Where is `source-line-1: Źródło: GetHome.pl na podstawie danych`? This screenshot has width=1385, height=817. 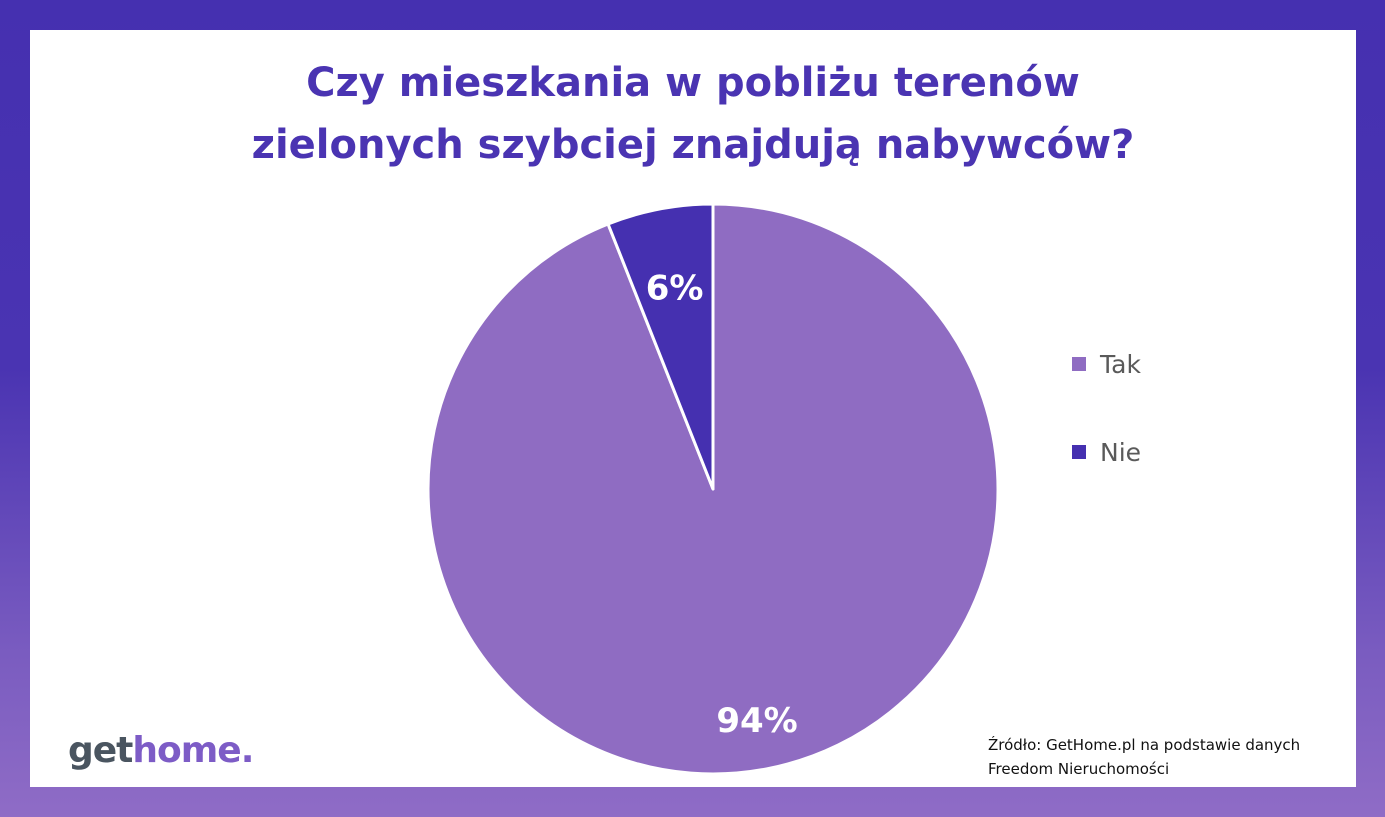 source-line-1: Źródło: GetHome.pl na podstawie danych is located at coordinates (1144, 745).